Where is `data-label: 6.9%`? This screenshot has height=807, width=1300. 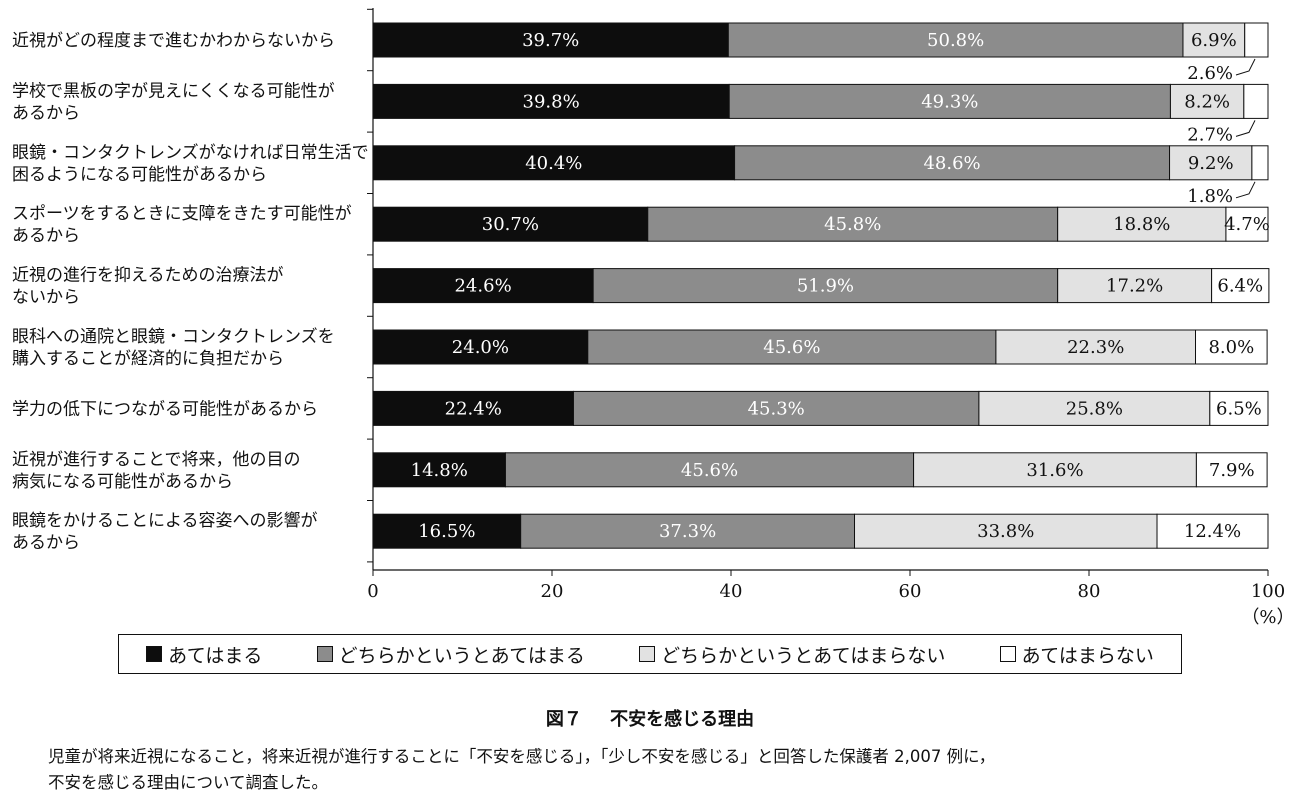
data-label: 6.9% is located at coordinates (1214, 40).